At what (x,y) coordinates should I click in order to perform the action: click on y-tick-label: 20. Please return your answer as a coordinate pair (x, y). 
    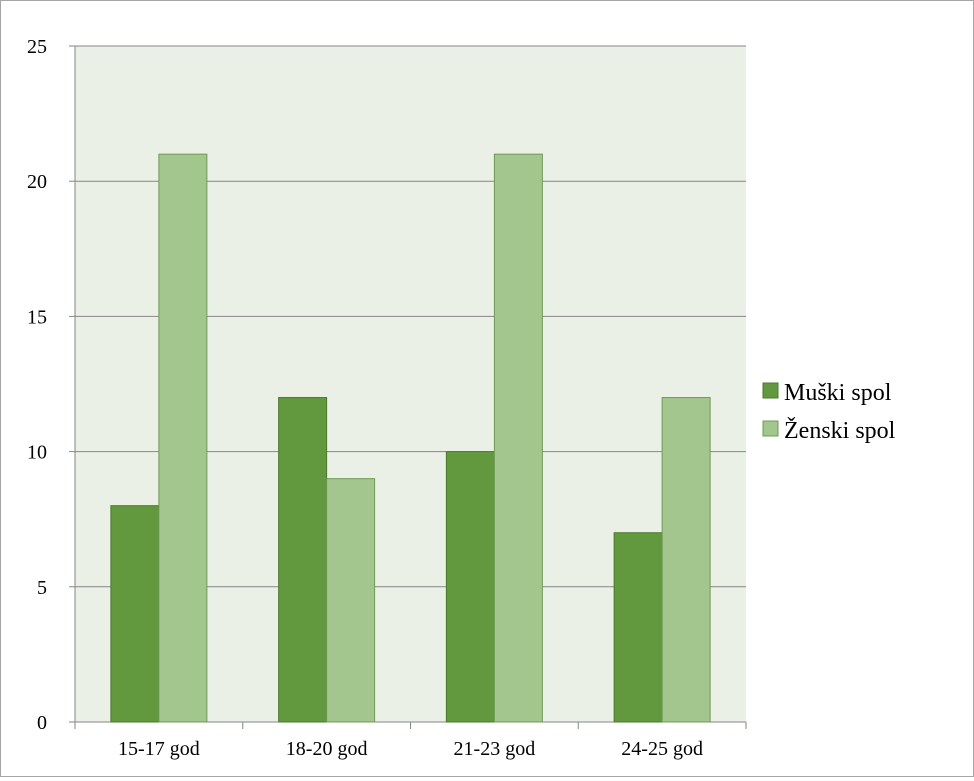
    Looking at the image, I should click on (37, 182).